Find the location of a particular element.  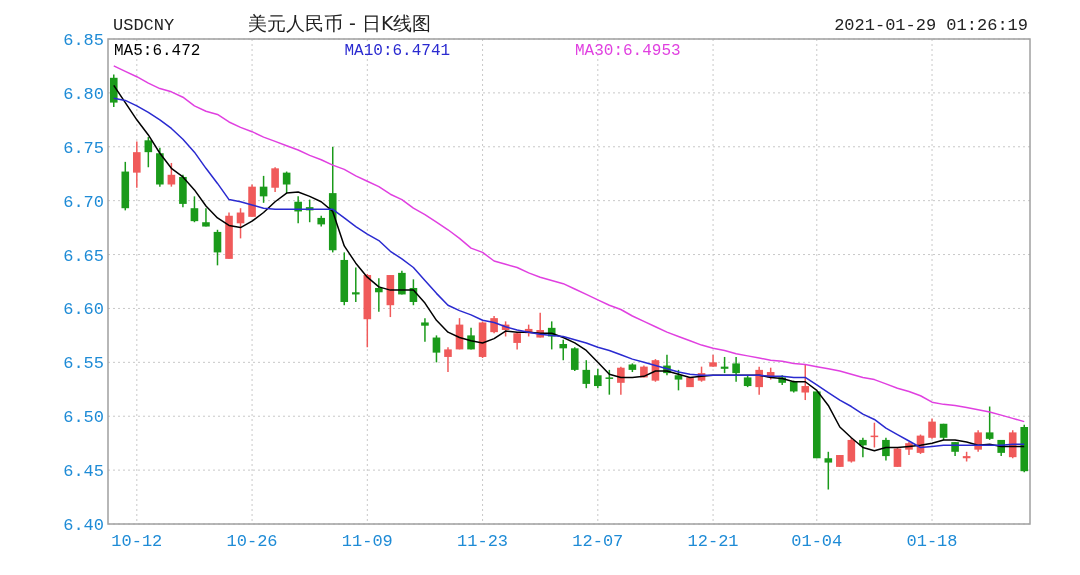

ytick: 6.55 is located at coordinates (83, 364).